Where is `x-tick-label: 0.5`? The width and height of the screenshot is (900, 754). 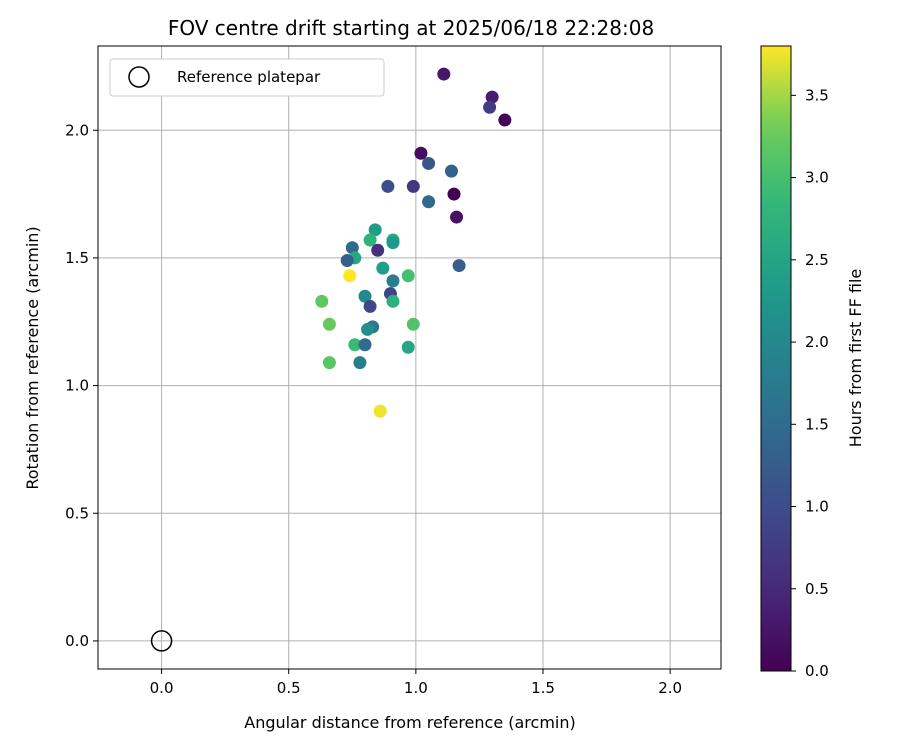 x-tick-label: 0.5 is located at coordinates (289, 688).